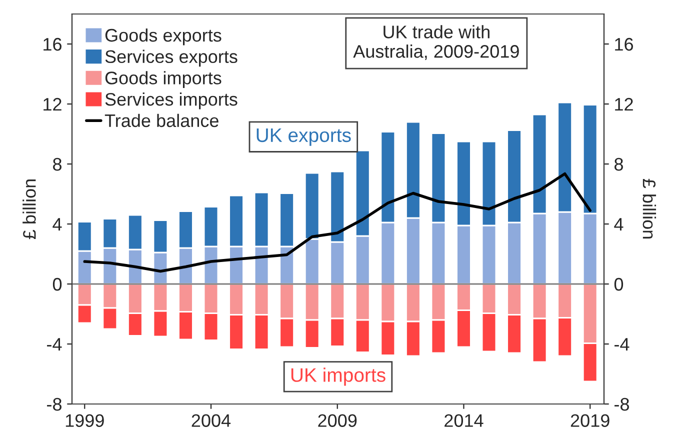 This screenshot has height=439, width=676. Describe the element at coordinates (161, 121) in the screenshot. I see `legend-label: Trade balance` at that location.